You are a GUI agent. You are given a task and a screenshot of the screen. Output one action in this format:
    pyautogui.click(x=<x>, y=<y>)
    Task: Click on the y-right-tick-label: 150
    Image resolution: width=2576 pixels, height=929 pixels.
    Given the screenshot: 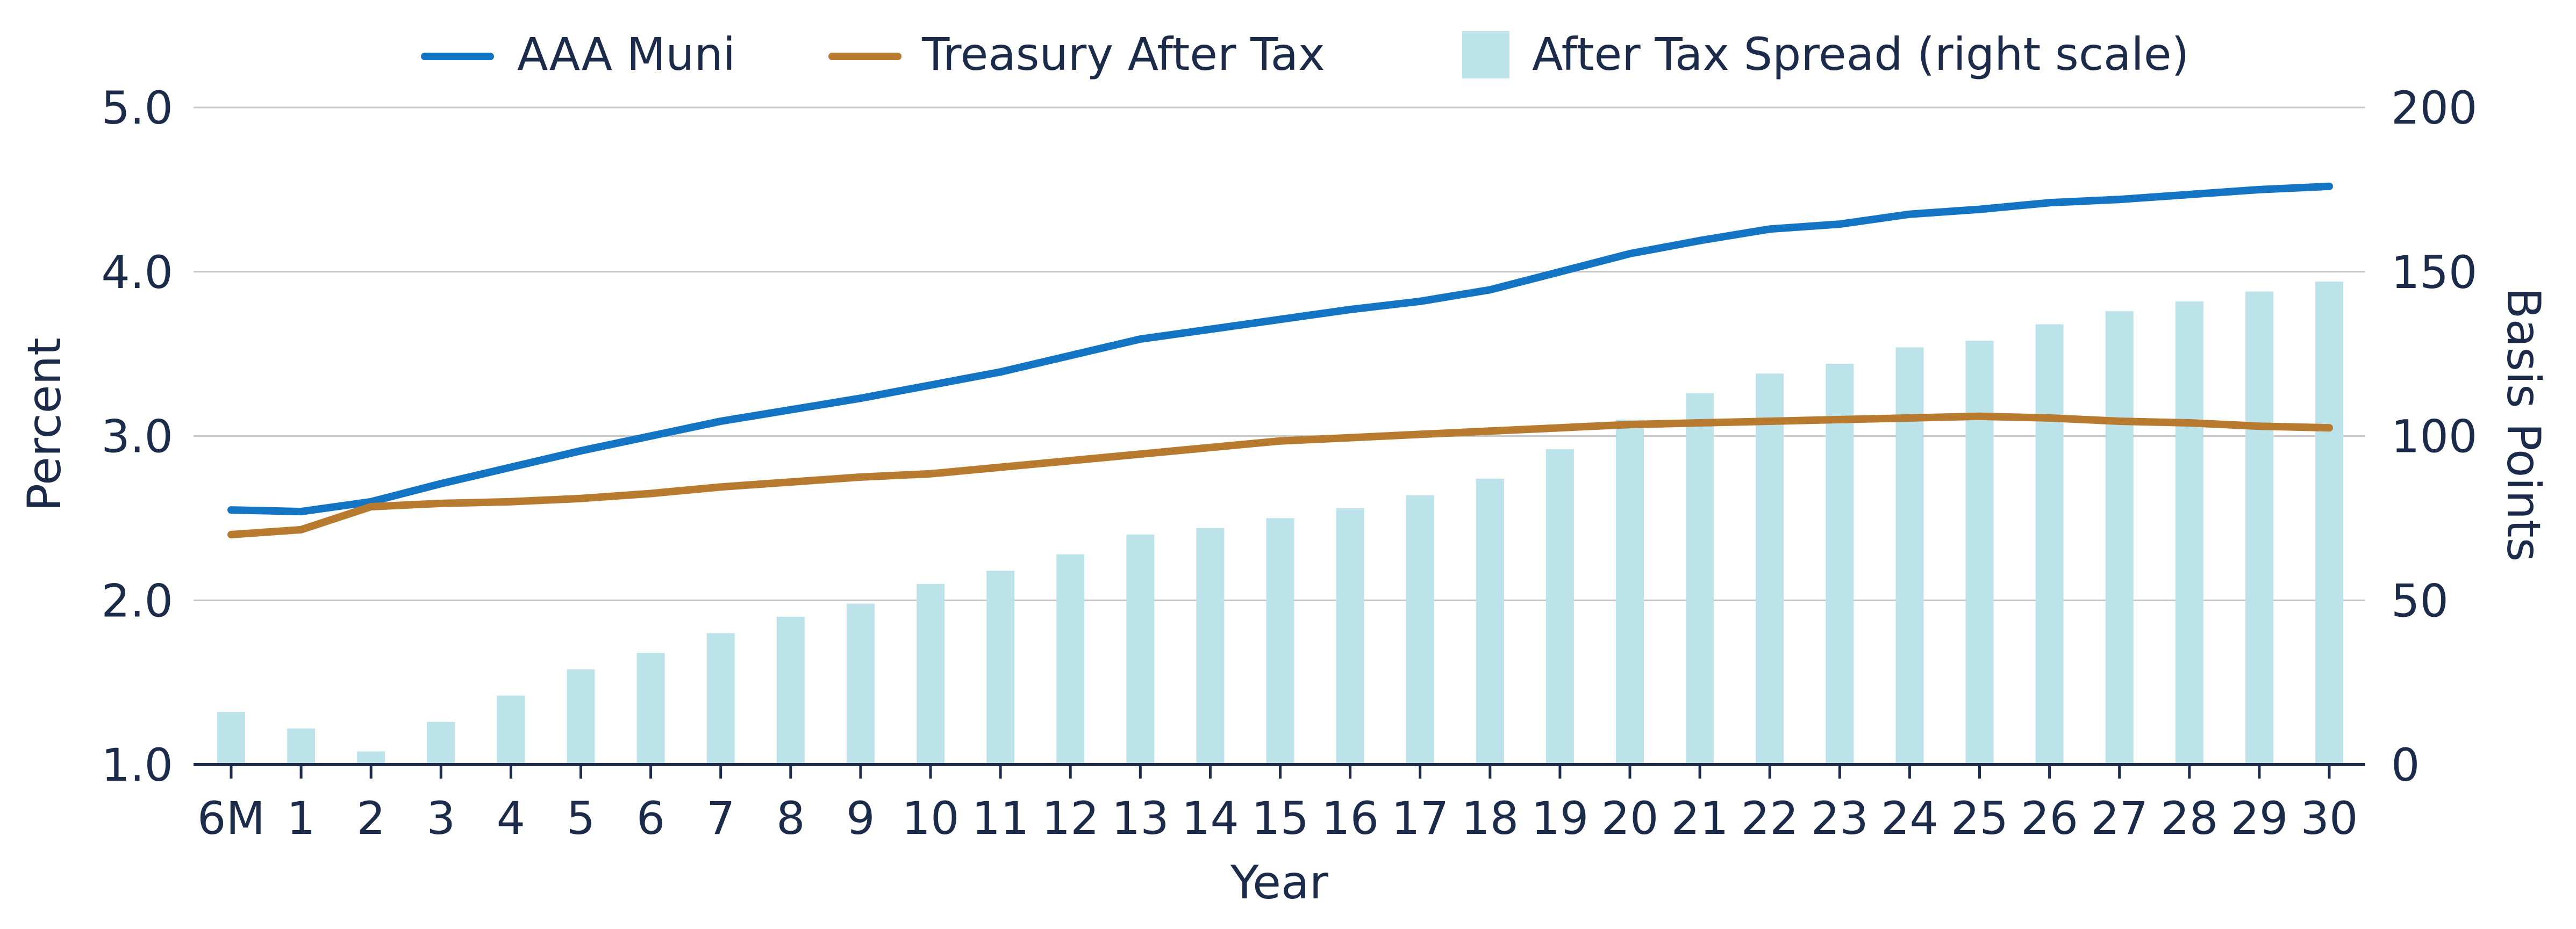 What is the action you would take?
    pyautogui.click(x=2434, y=272)
    